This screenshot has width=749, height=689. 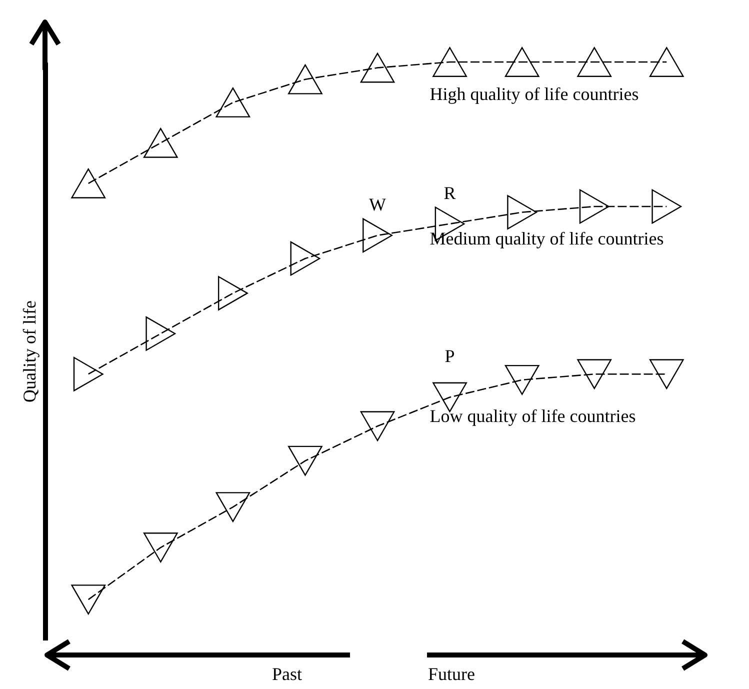 What do you see at coordinates (377, 204) in the screenshot?
I see `annotation: W` at bounding box center [377, 204].